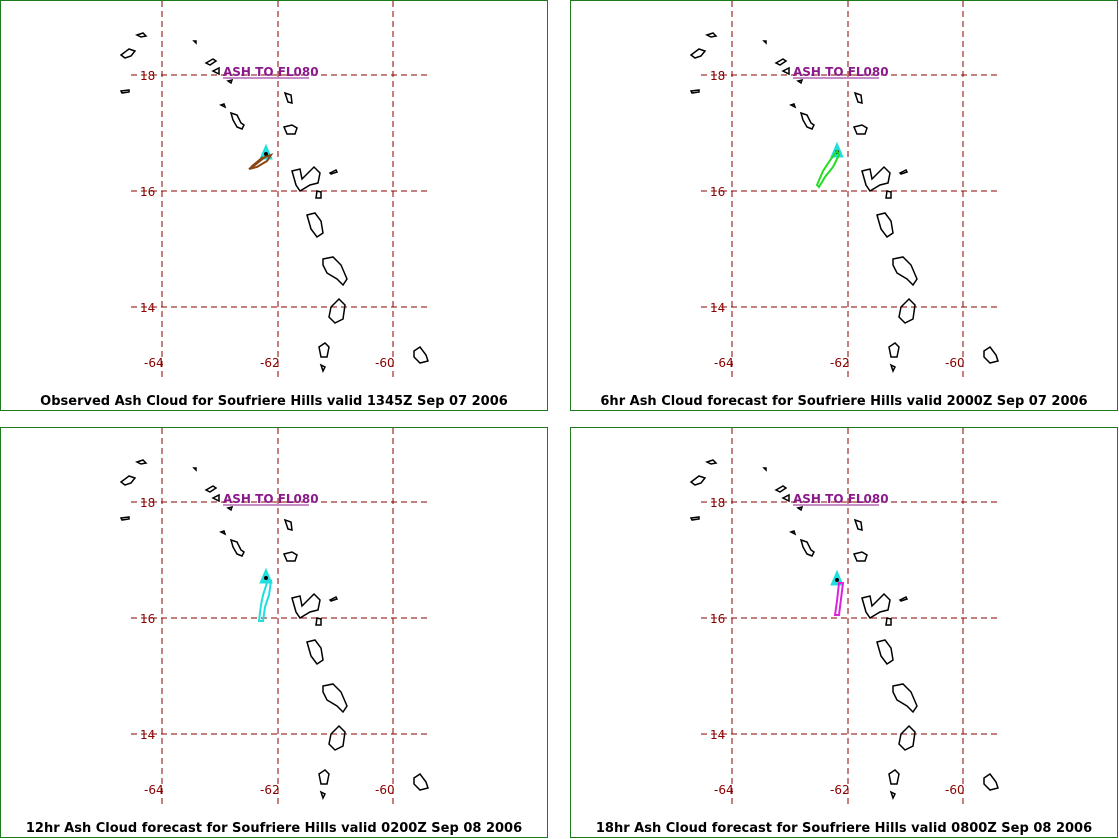  I want to click on map-6hr: 18 16 14 -64 -62 -60 ASH TO FL080, so click(845, 191).